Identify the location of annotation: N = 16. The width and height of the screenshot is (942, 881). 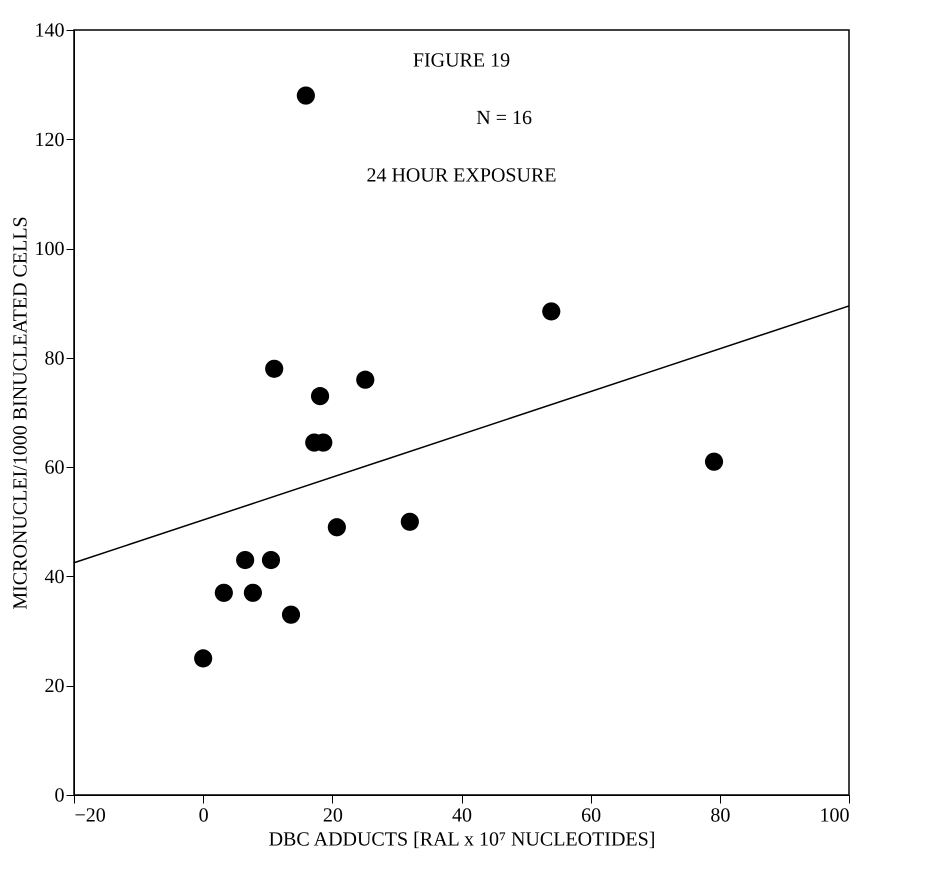
(504, 117).